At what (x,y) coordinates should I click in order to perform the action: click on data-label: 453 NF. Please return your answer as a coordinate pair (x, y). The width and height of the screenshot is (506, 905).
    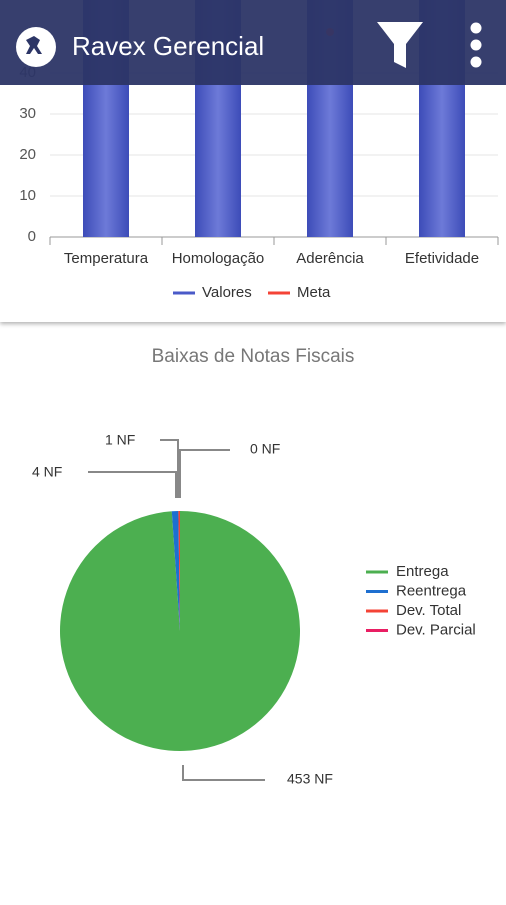
    Looking at the image, I should click on (310, 779).